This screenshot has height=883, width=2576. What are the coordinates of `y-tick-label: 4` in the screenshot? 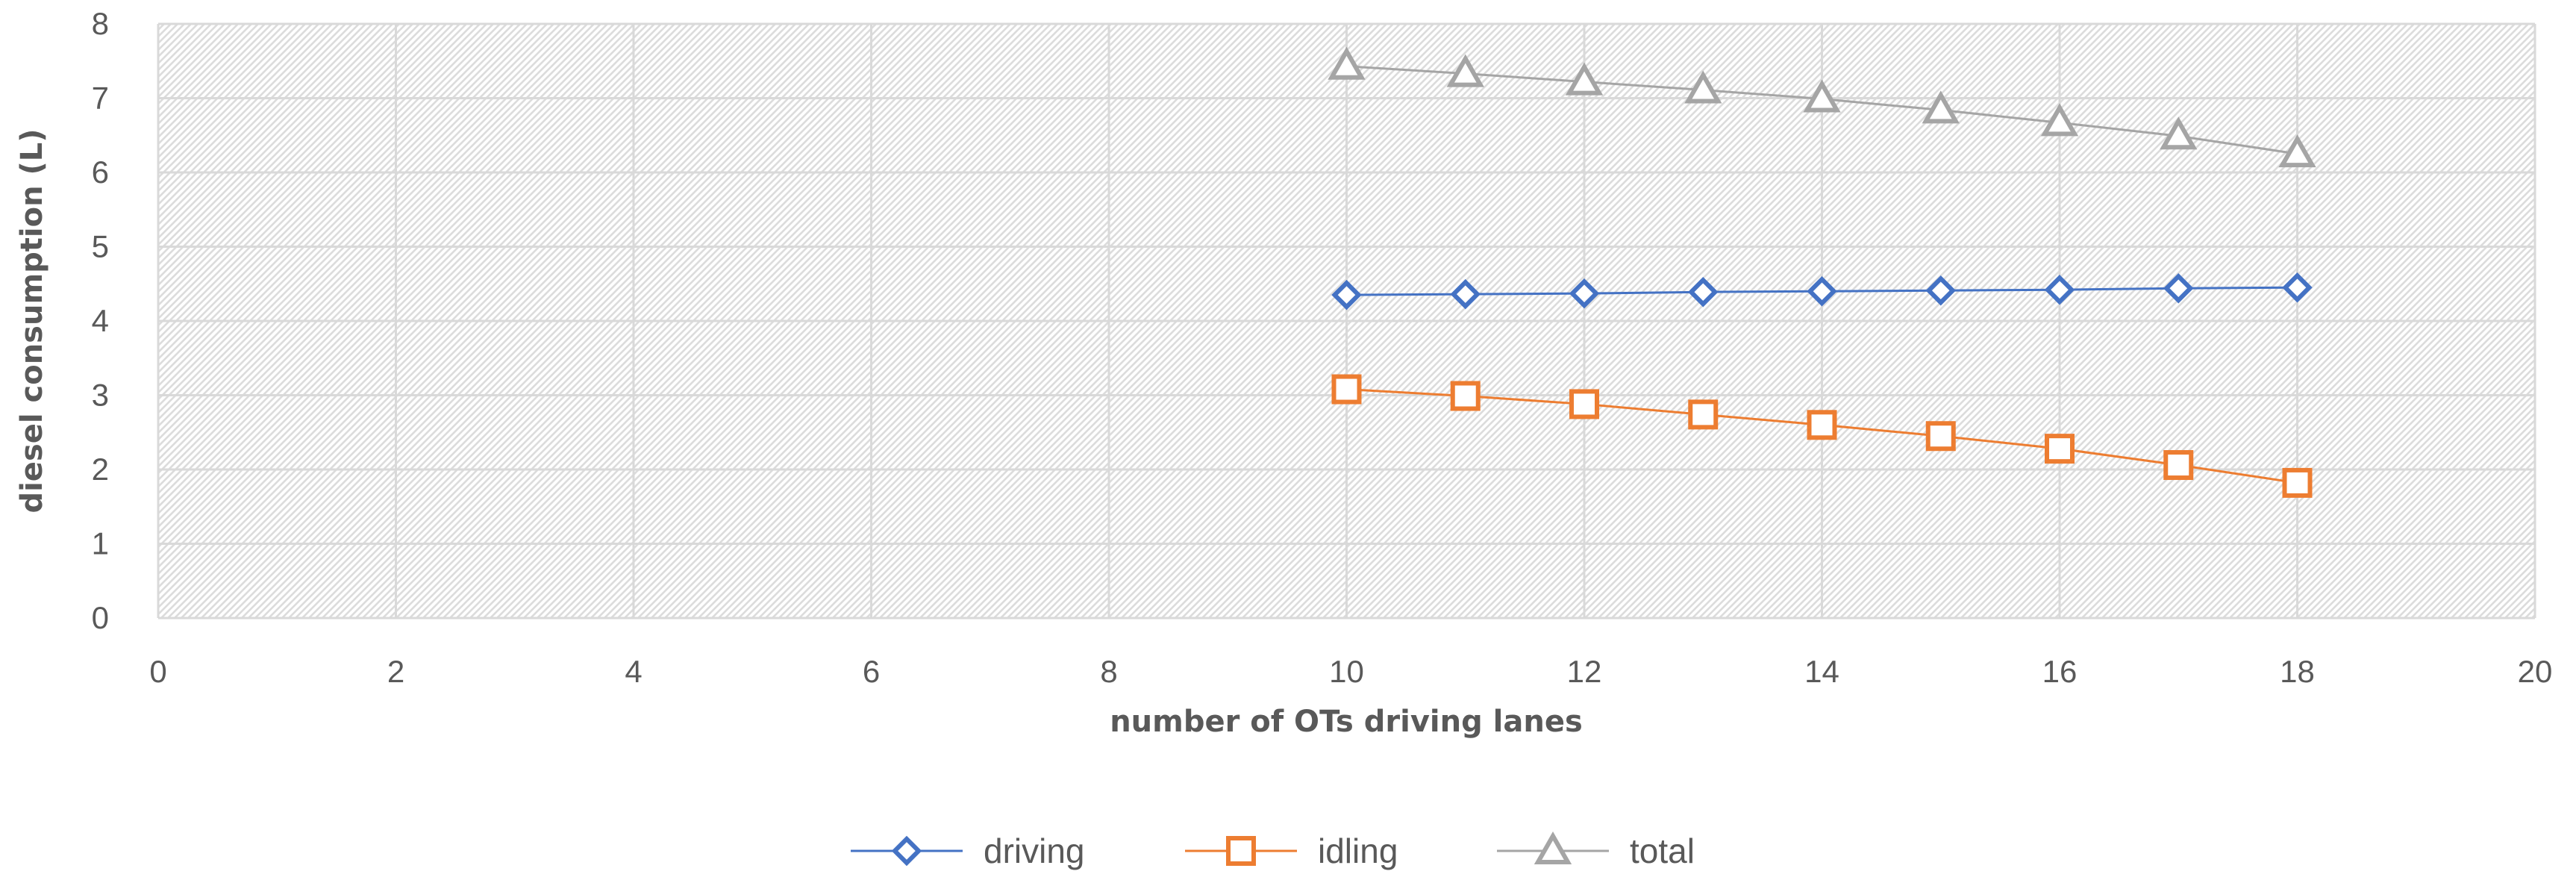 It's located at (101, 320).